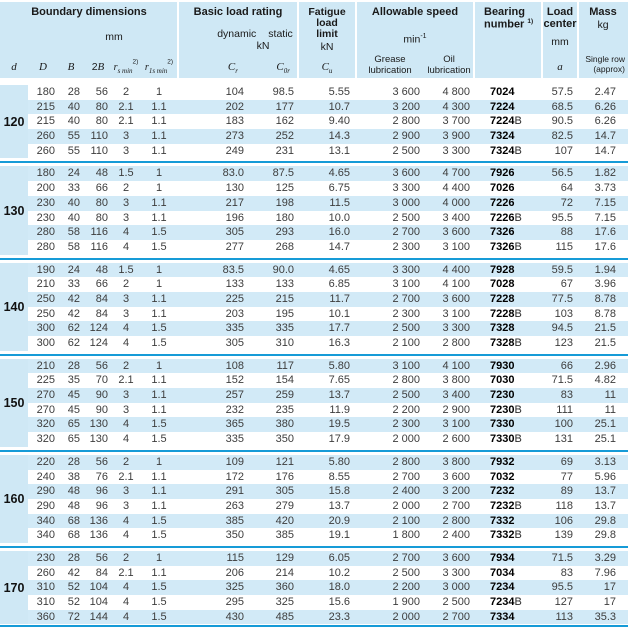 The height and width of the screenshot is (627, 628). I want to click on bearing-number: 7234, so click(502, 587).